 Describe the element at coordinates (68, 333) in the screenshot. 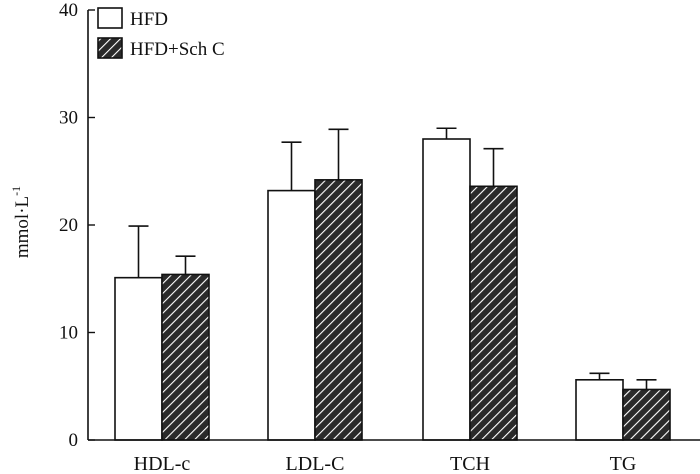

I see `y-tick-label: 10` at that location.